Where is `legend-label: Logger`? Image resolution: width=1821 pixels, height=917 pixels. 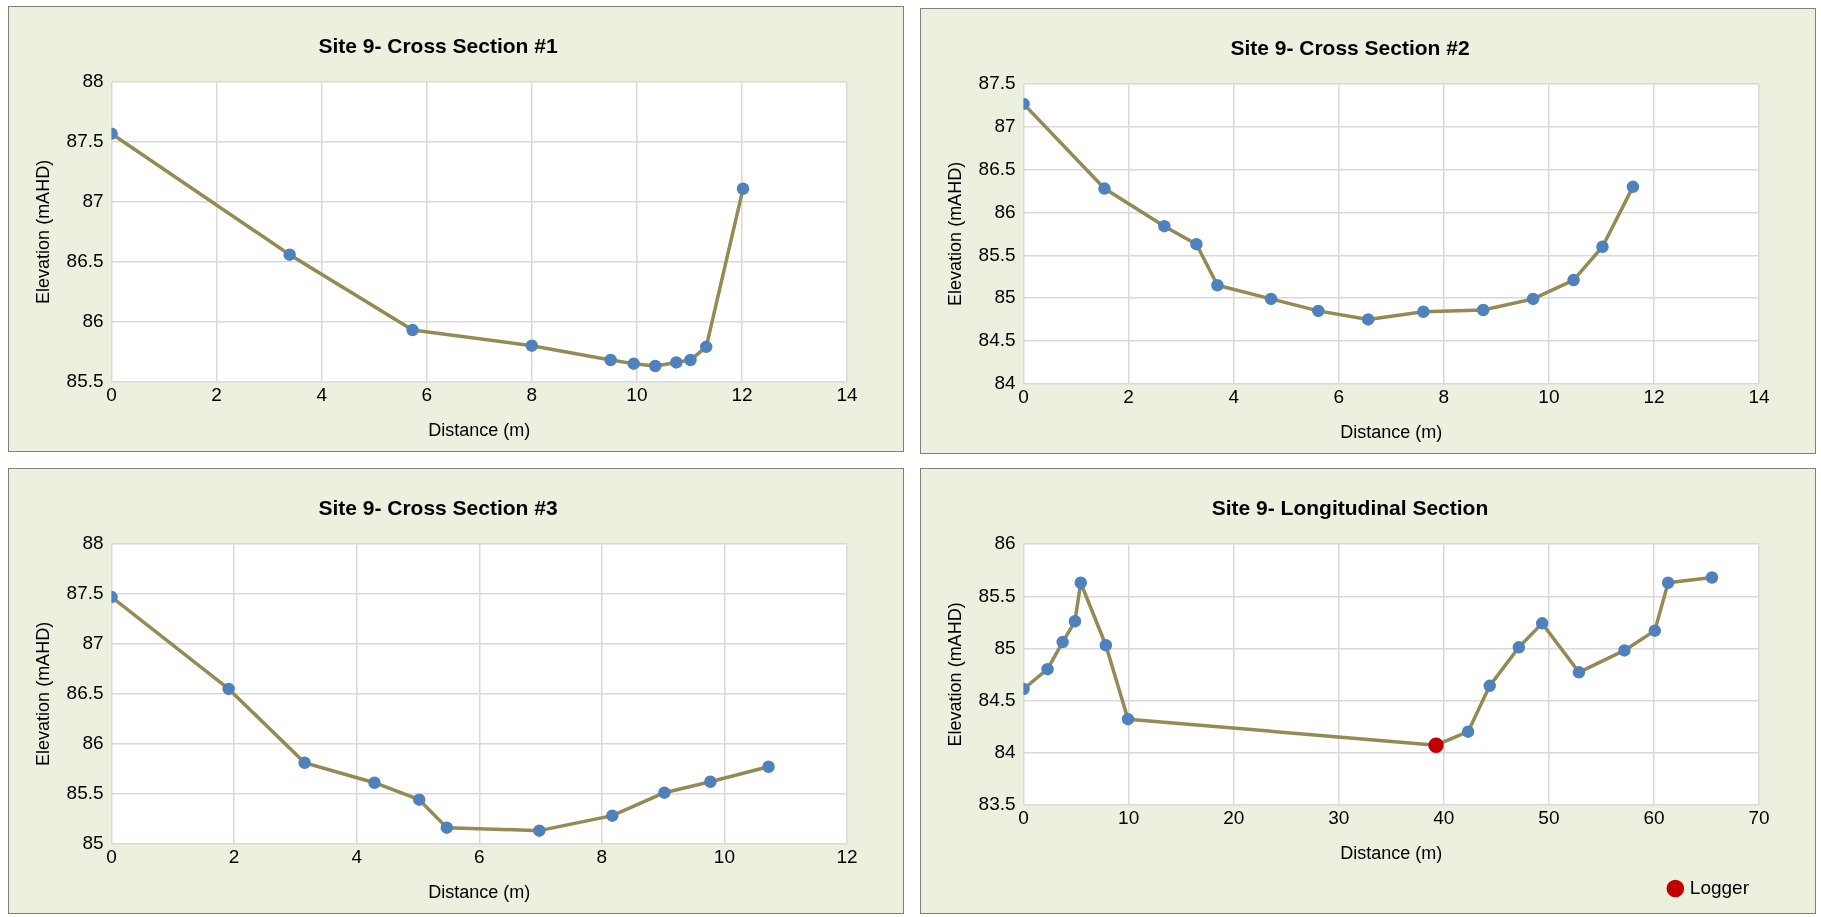 legend-label: Logger is located at coordinates (1719, 887).